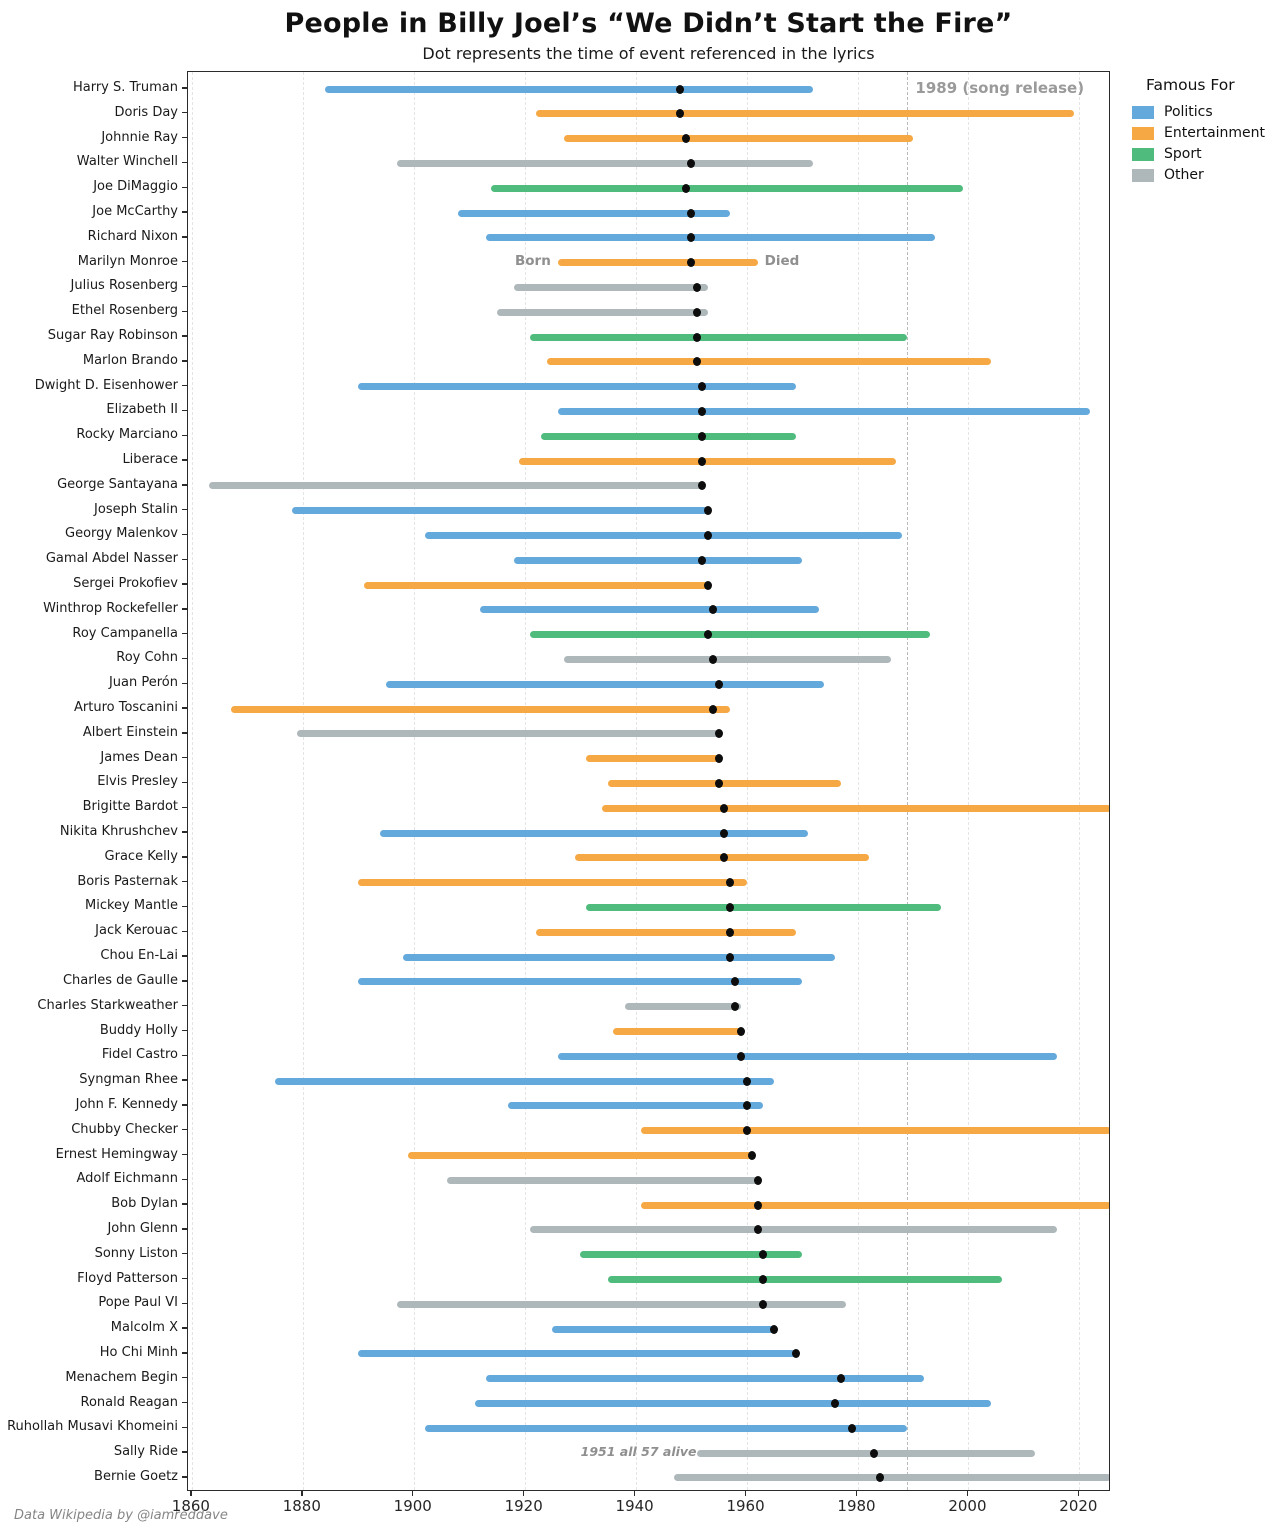 Image resolution: width=1281 pixels, height=1536 pixels. I want to click on person-label: Marilyn Monroe, so click(127, 261).